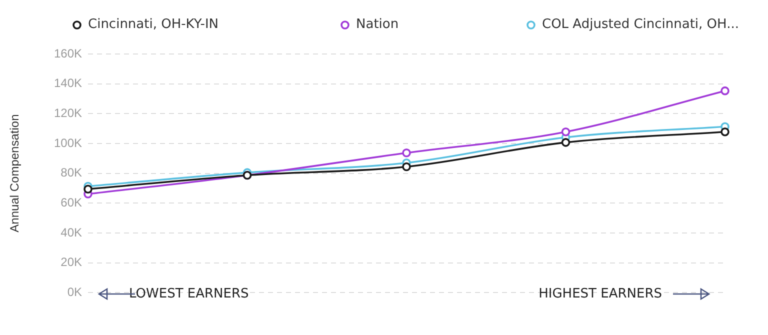 This screenshot has width=768, height=335. What do you see at coordinates (71, 173) in the screenshot?
I see `y-tick-label: 80K` at bounding box center [71, 173].